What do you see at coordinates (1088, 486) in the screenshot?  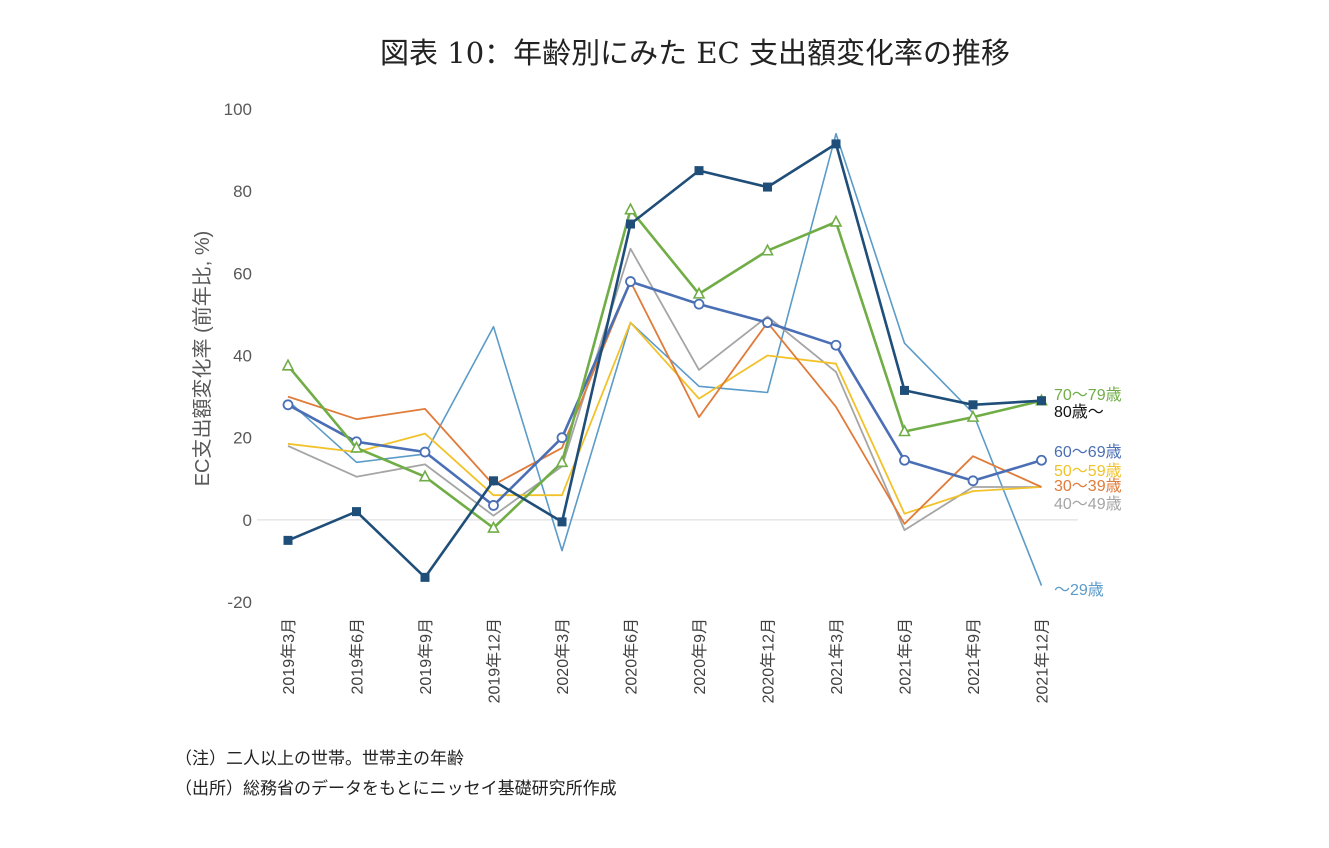 I see `series-label: 30〜39歳` at bounding box center [1088, 486].